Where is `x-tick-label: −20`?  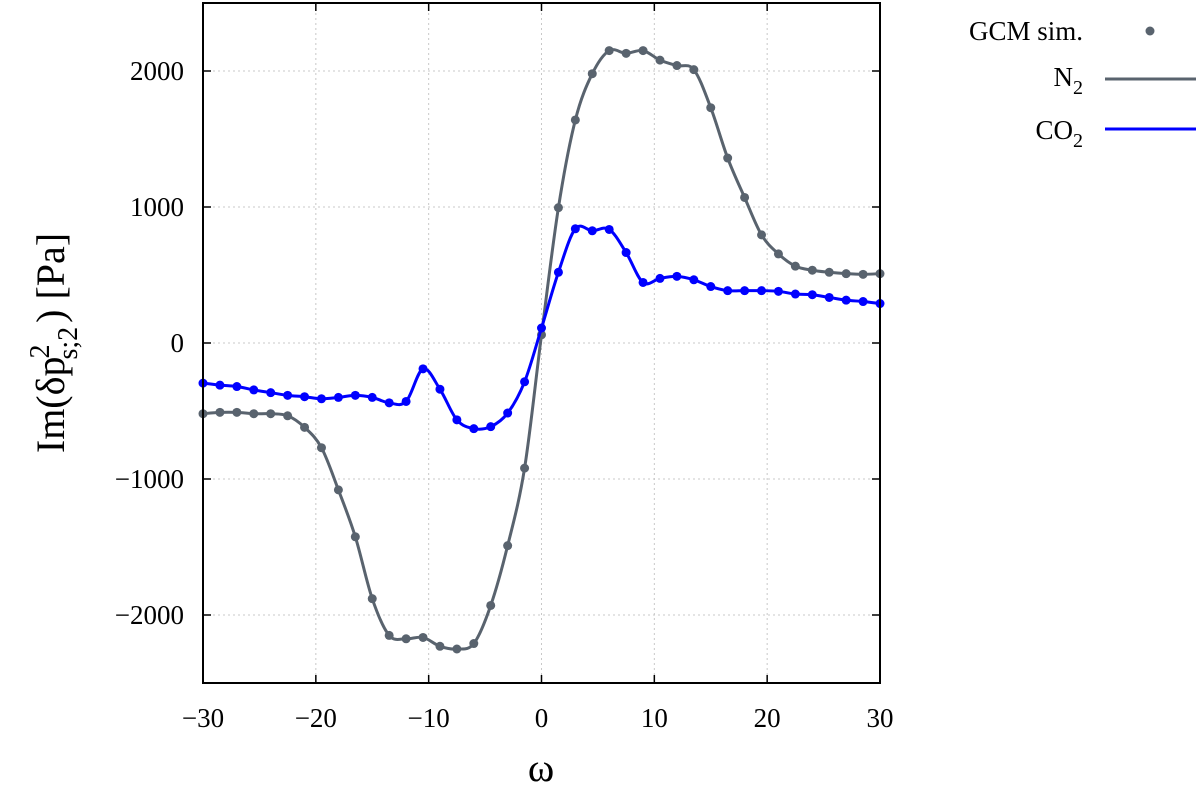
x-tick-label: −20 is located at coordinates (316, 718).